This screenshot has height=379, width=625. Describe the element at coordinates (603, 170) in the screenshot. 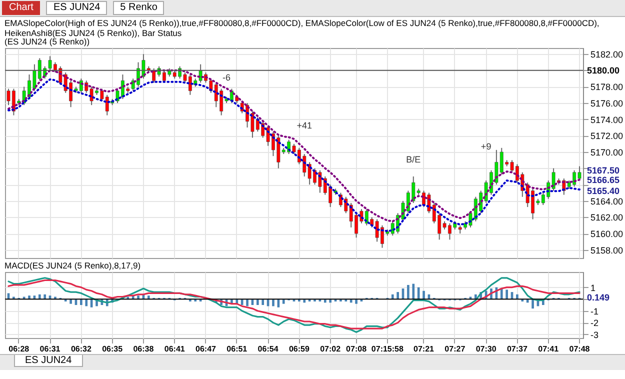

I see `text: 5167.50` at that location.